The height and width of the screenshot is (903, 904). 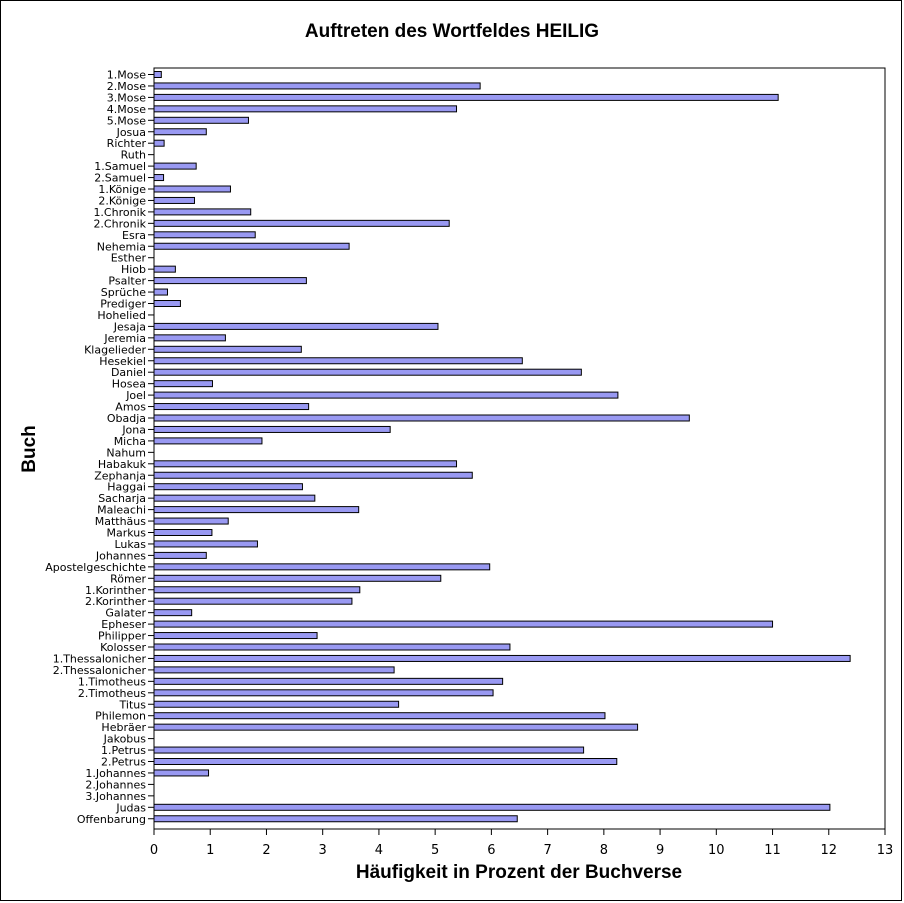 I want to click on category-label: 5.Mose, so click(x=126, y=120).